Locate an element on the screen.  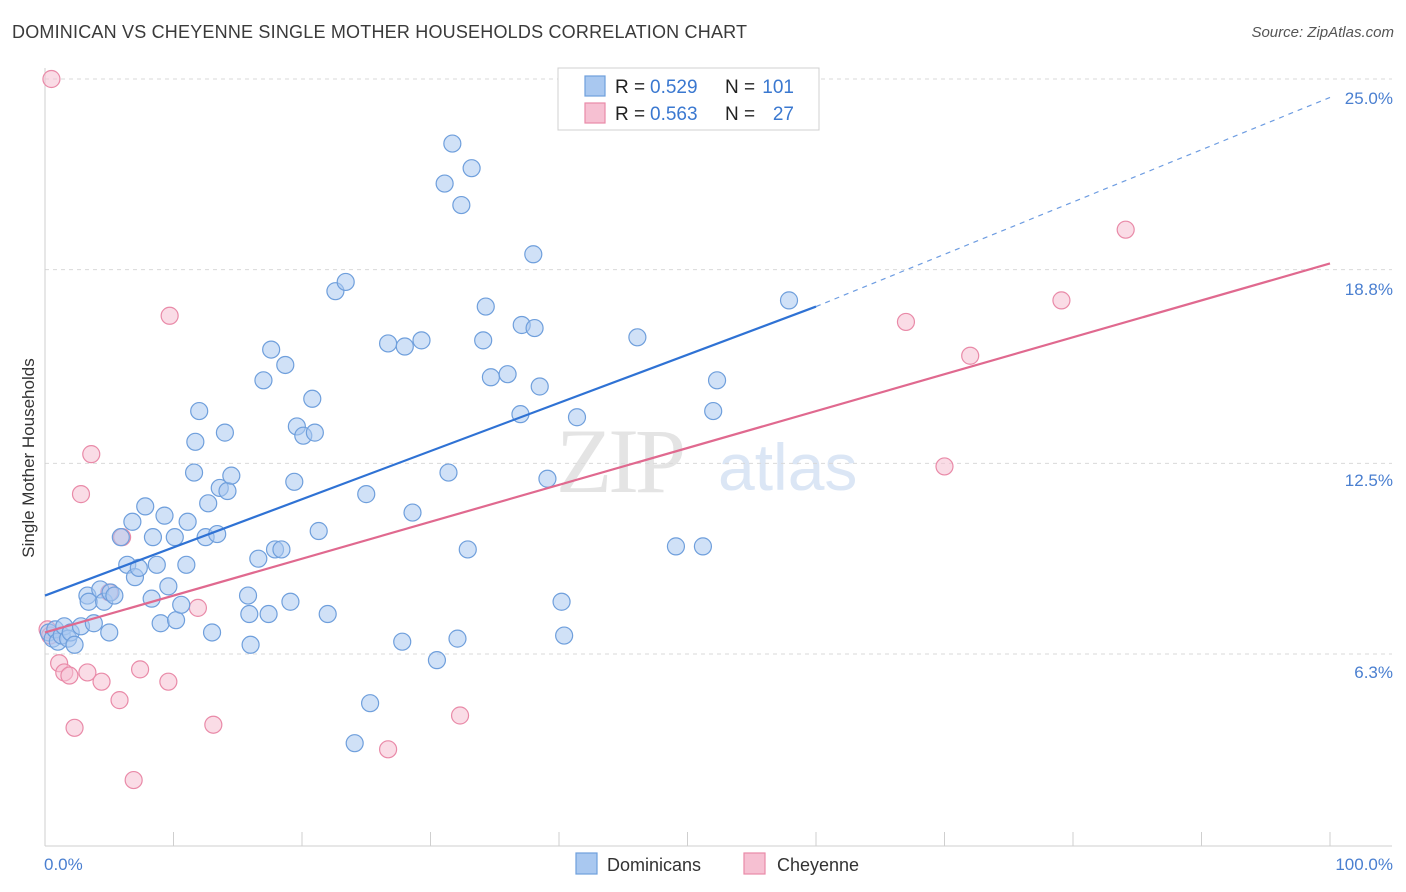
y-tick-label-18-8: 18.8% is located at coordinates (1369, 289).